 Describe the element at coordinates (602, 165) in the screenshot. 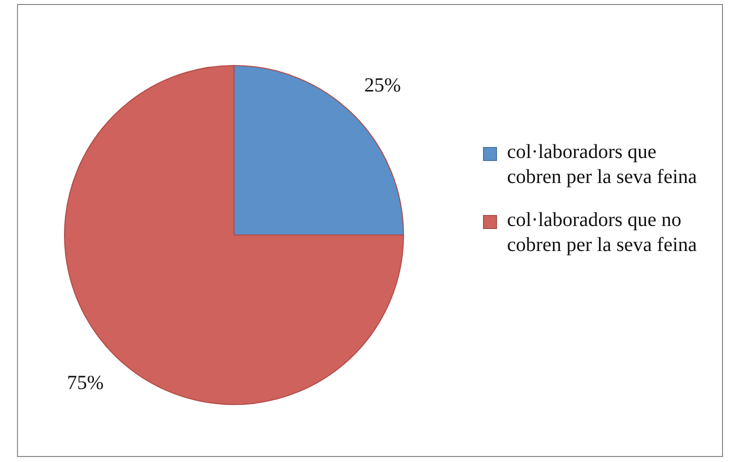

I see `legend-label: col·laboradors que cobren per la seva feina` at that location.